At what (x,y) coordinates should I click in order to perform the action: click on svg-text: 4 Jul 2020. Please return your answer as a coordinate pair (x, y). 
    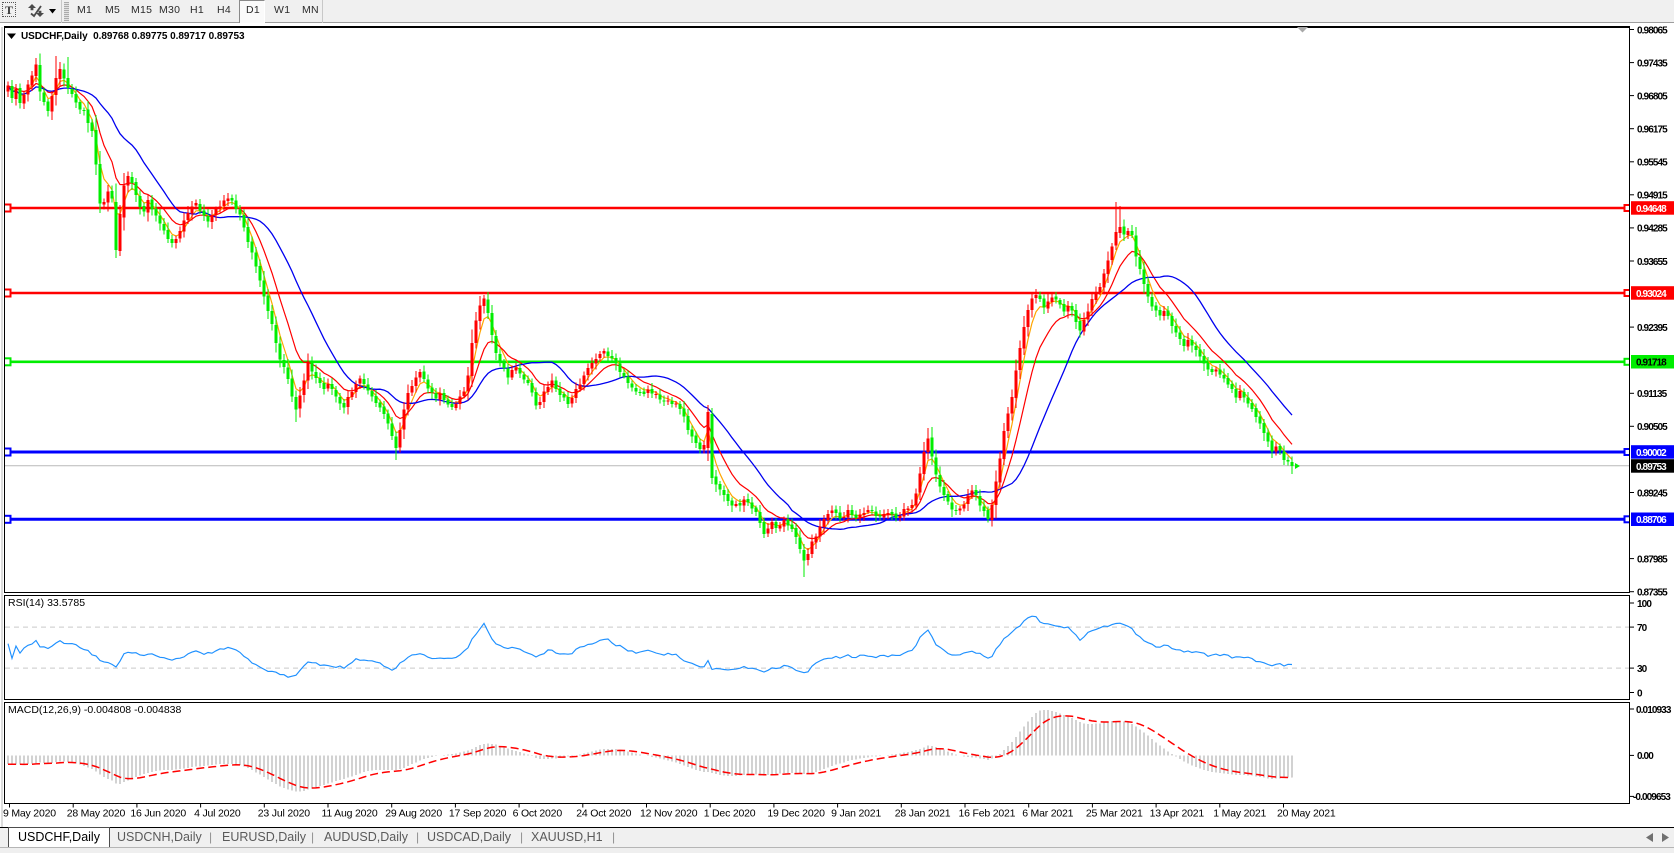
    Looking at the image, I should click on (217, 814).